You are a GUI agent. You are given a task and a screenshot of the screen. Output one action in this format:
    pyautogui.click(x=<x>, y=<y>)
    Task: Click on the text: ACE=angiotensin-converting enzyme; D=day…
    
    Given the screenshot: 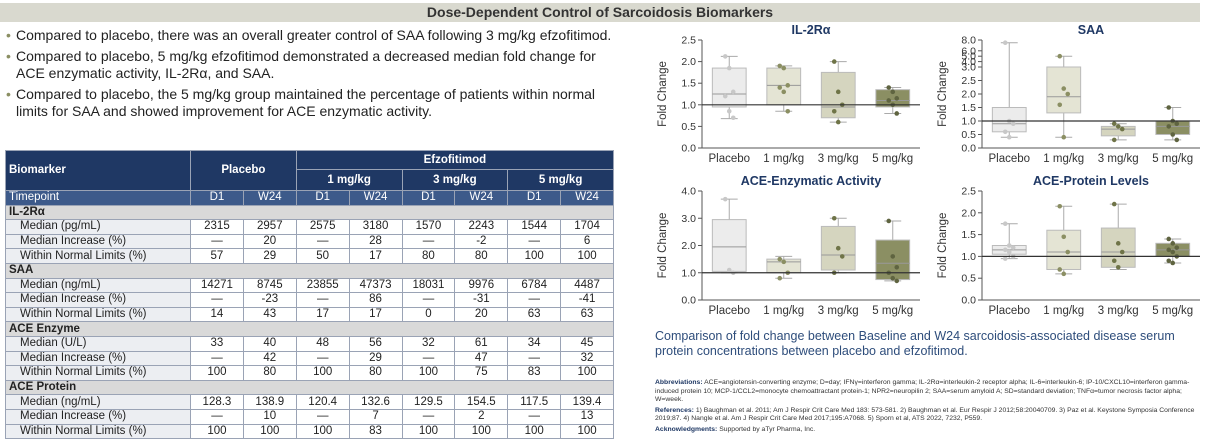 What is the action you would take?
    pyautogui.click(x=922, y=391)
    